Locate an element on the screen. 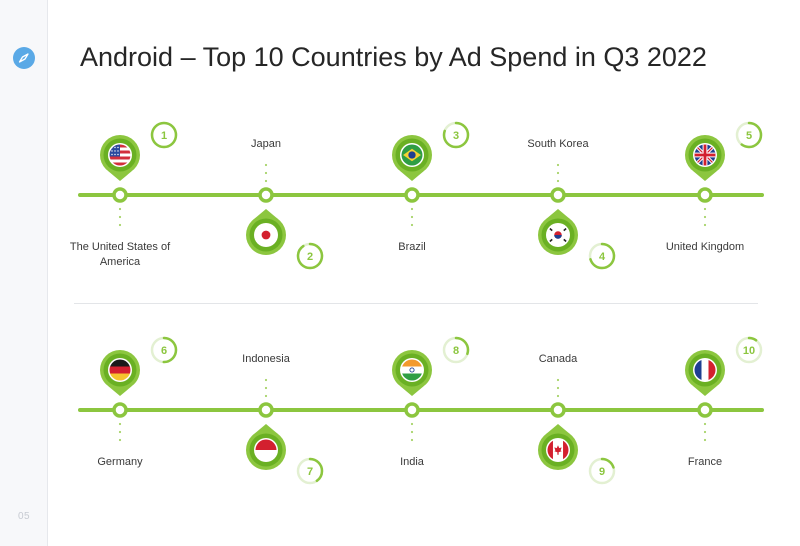  rank-number: 8 is located at coordinates (456, 351).